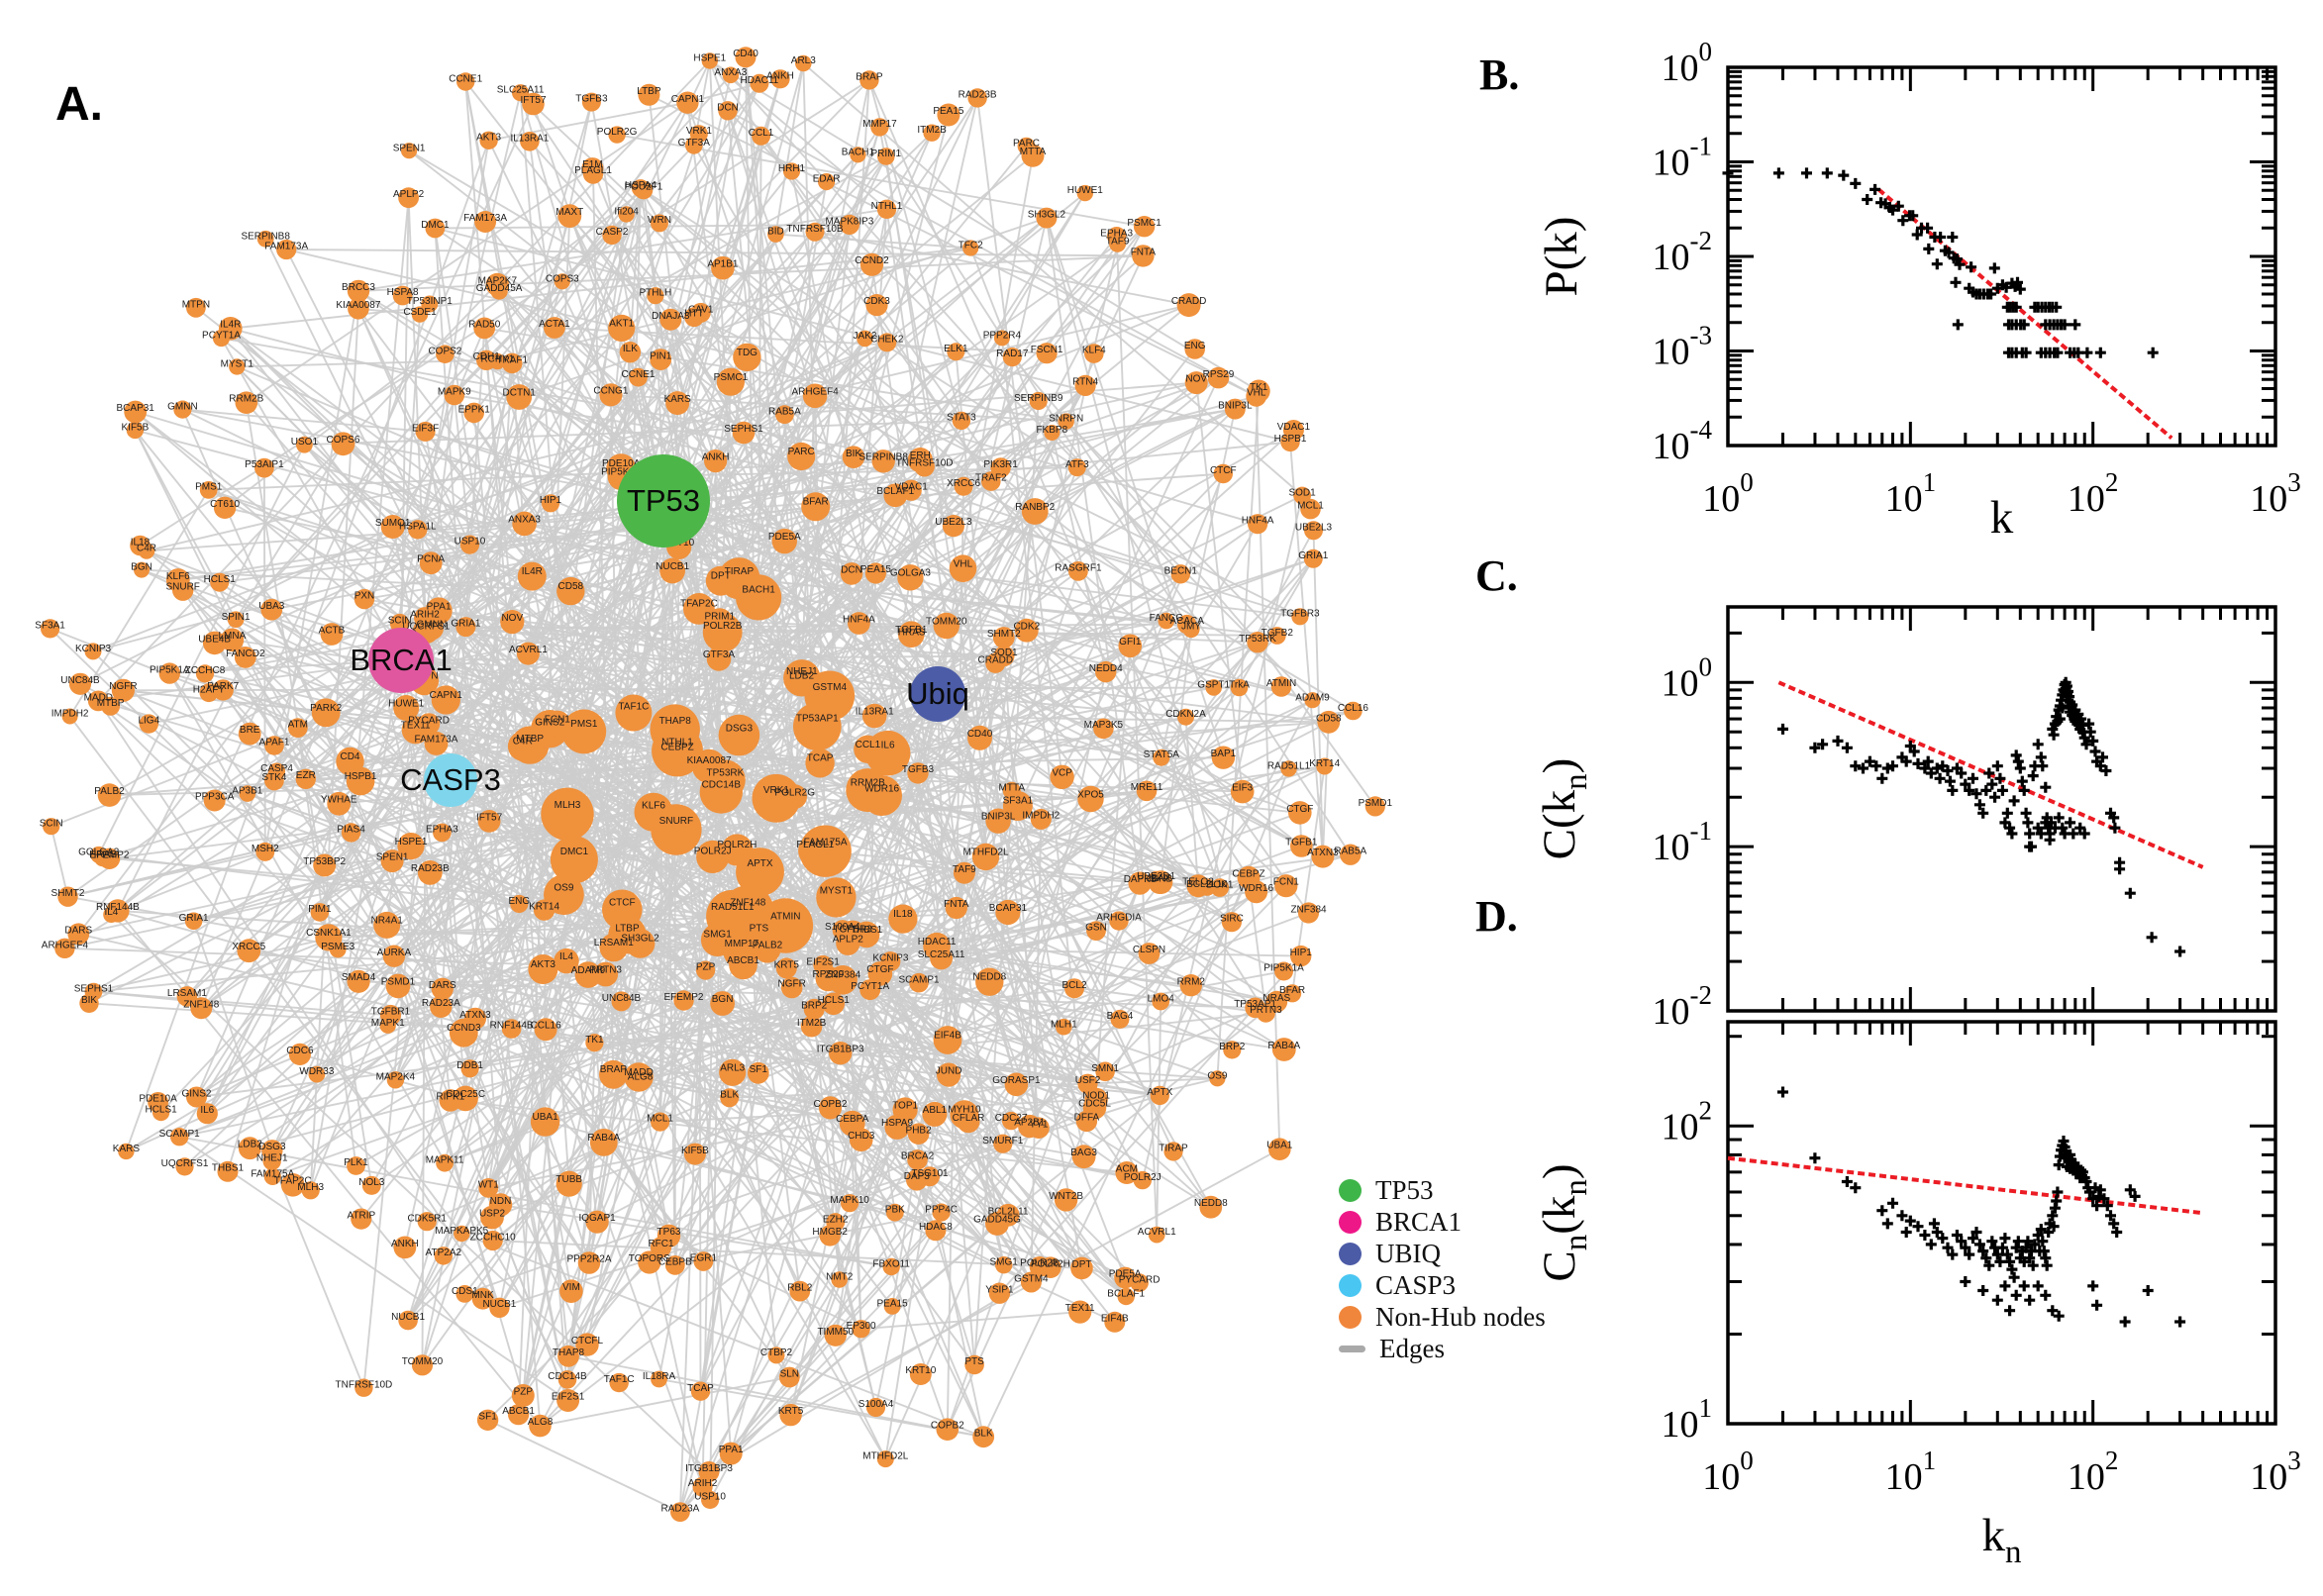 The image size is (2323, 1596). I want to click on network-node-label: CCL16, so click(1353, 708).